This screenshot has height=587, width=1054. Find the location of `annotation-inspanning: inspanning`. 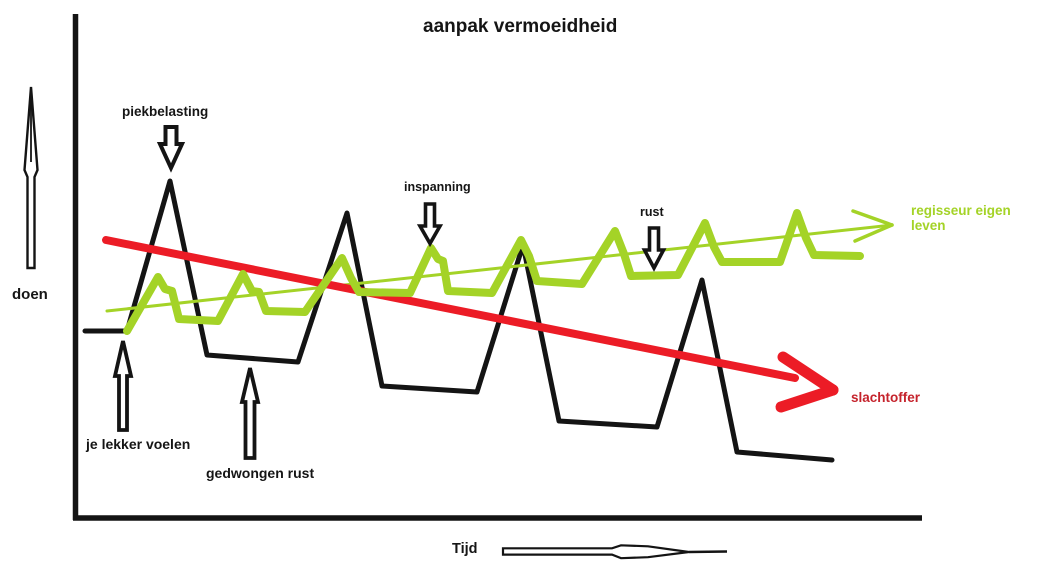

annotation-inspanning: inspanning is located at coordinates (437, 187).